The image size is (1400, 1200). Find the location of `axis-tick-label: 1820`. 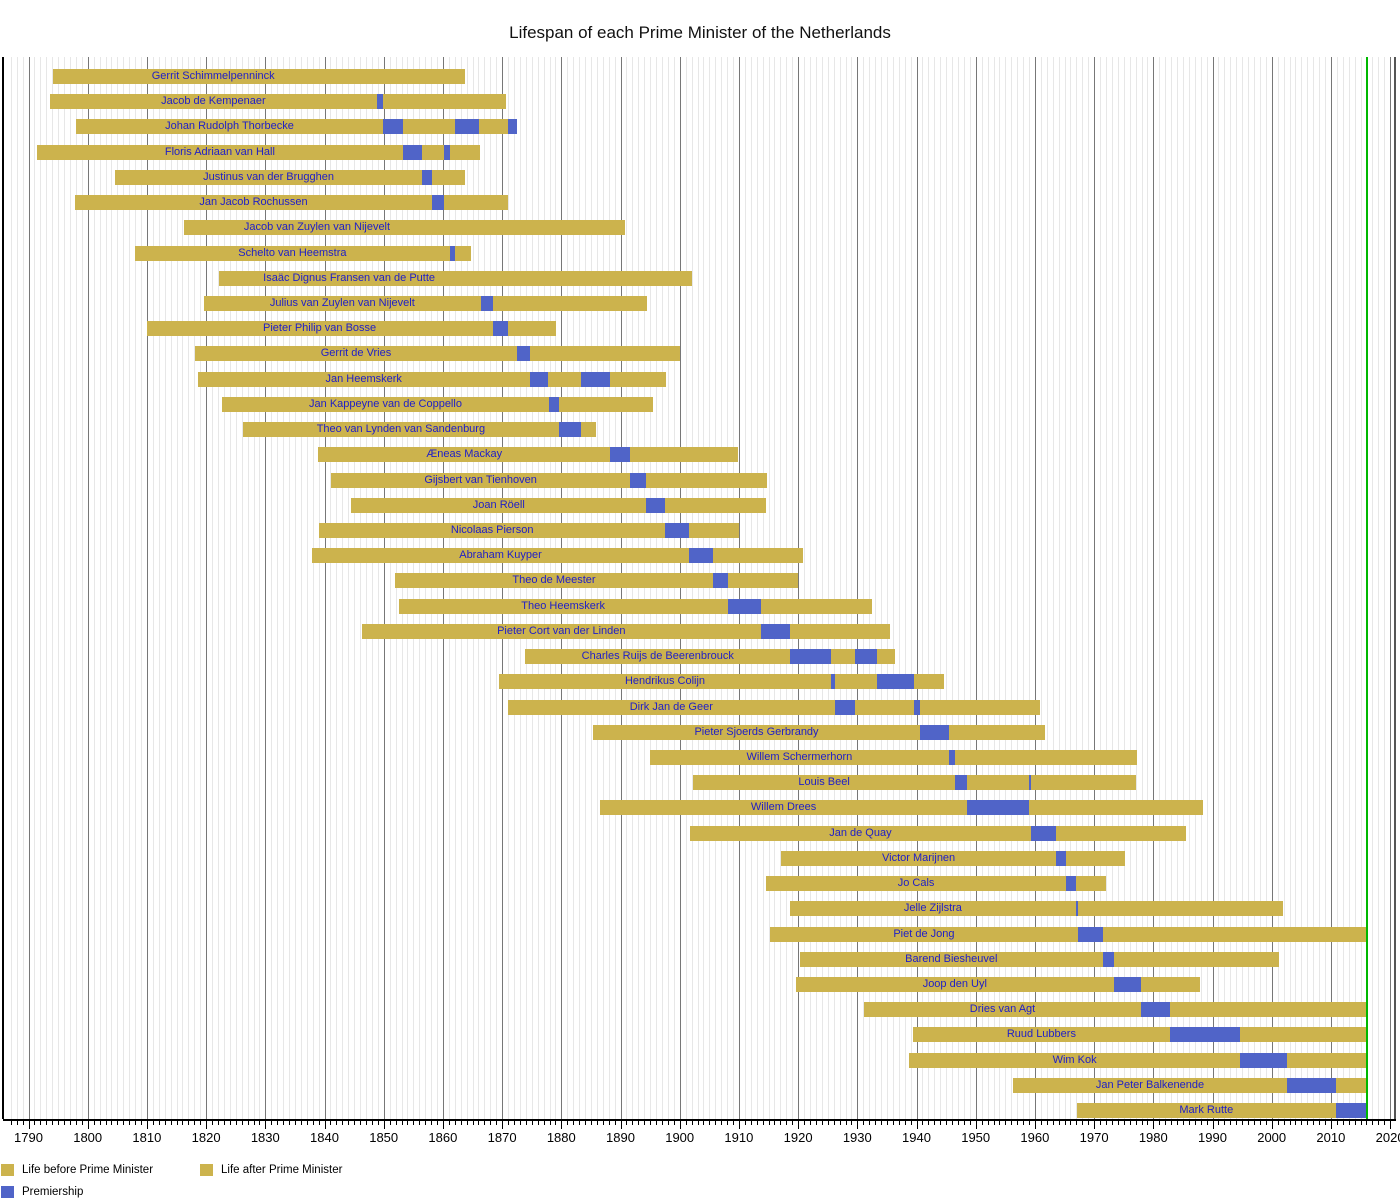

axis-tick-label: 1820 is located at coordinates (206, 1137).